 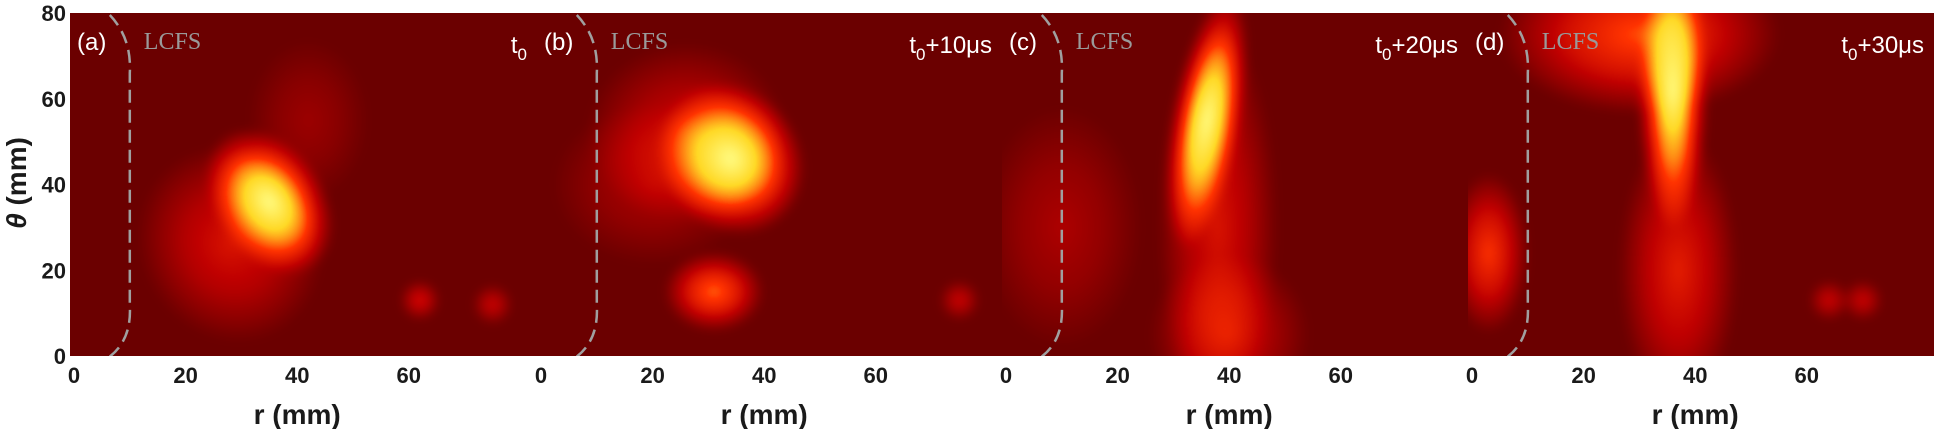 I want to click on panel-label: (c), so click(x=1023, y=42).